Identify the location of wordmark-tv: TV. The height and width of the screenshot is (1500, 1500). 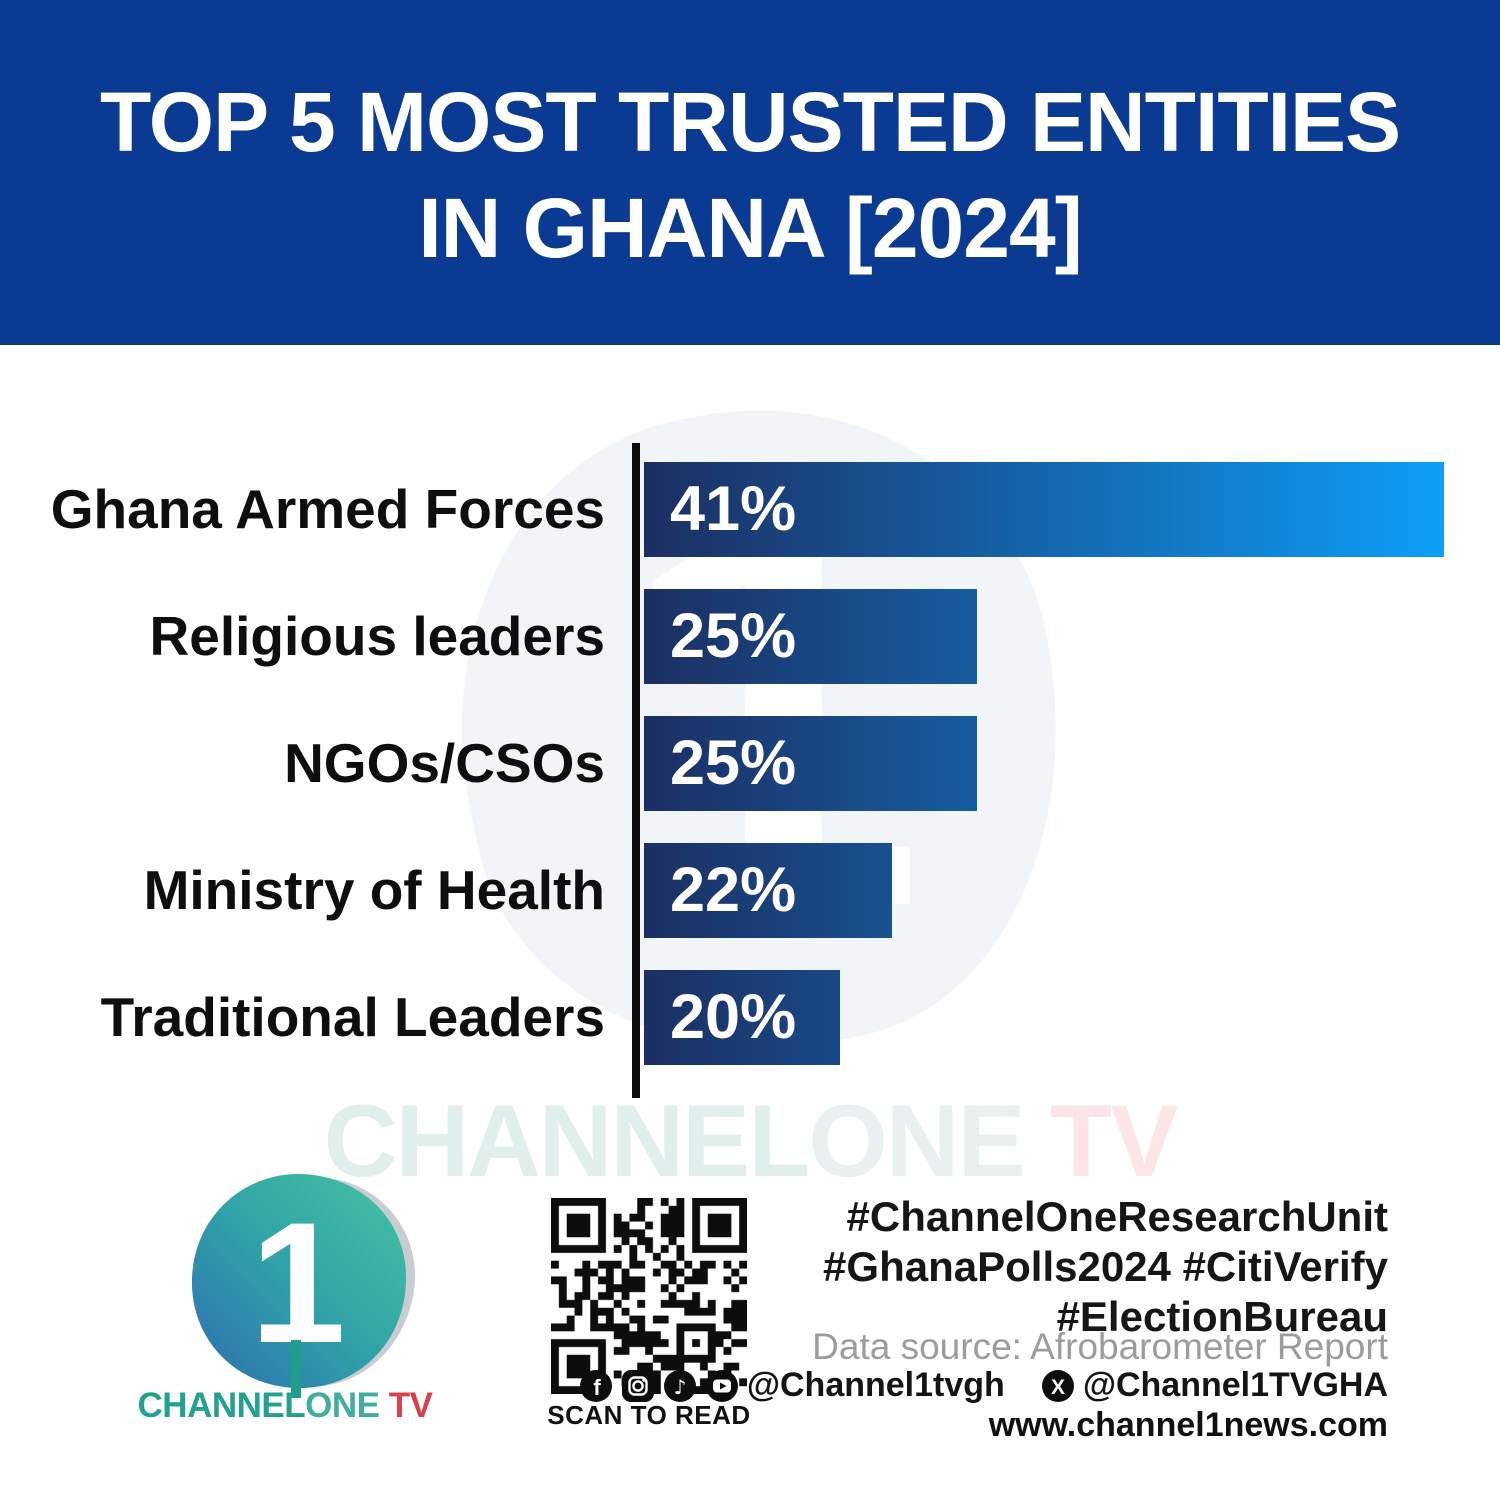
(406, 1405).